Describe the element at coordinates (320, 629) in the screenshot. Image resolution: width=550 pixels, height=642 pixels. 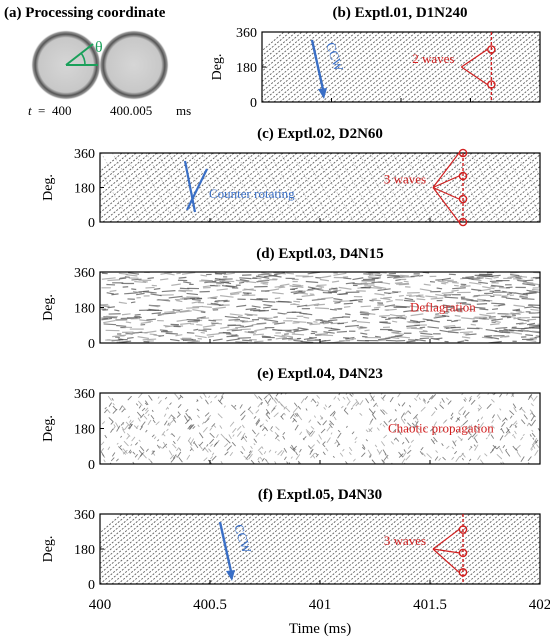
I see `x-axis-label: Time (ms)` at that location.